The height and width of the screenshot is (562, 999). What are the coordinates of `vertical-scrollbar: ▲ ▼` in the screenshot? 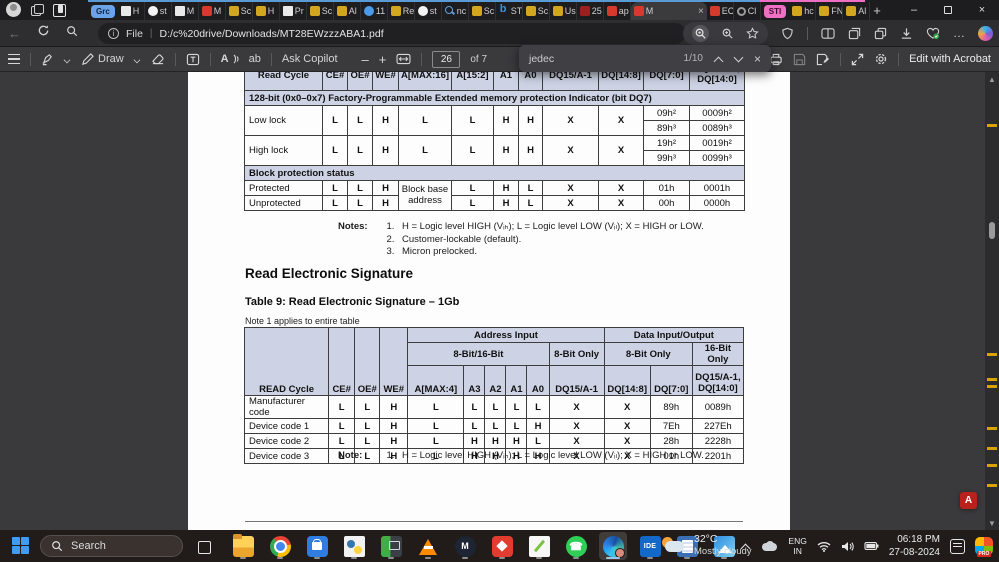 It's located at (992, 301).